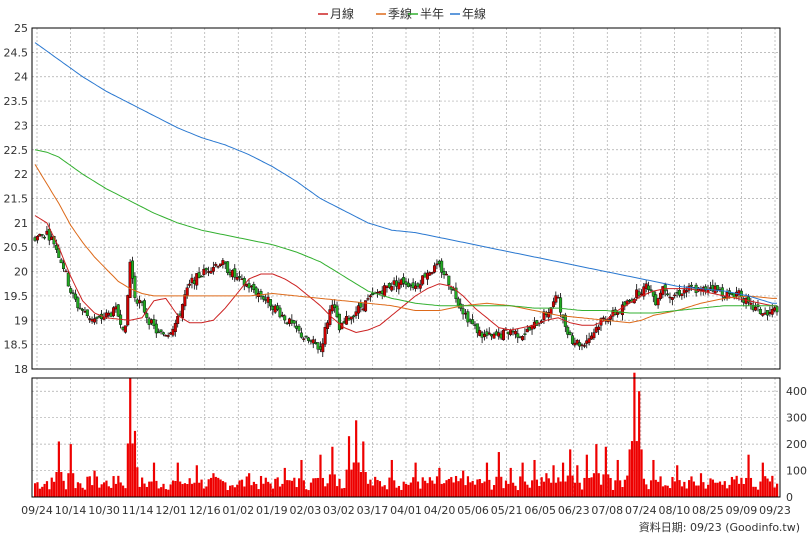 This screenshot has width=808, height=540. What do you see at coordinates (16, 52) in the screenshot?
I see `price-tick-label: 24.5` at bounding box center [16, 52].